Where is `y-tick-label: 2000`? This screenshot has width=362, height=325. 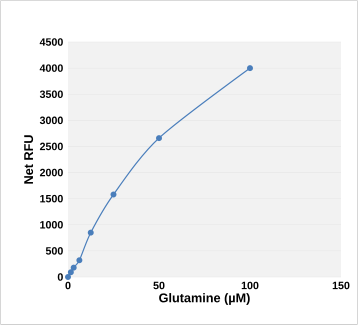
y-tick-label: 2000 is located at coordinates (51, 172).